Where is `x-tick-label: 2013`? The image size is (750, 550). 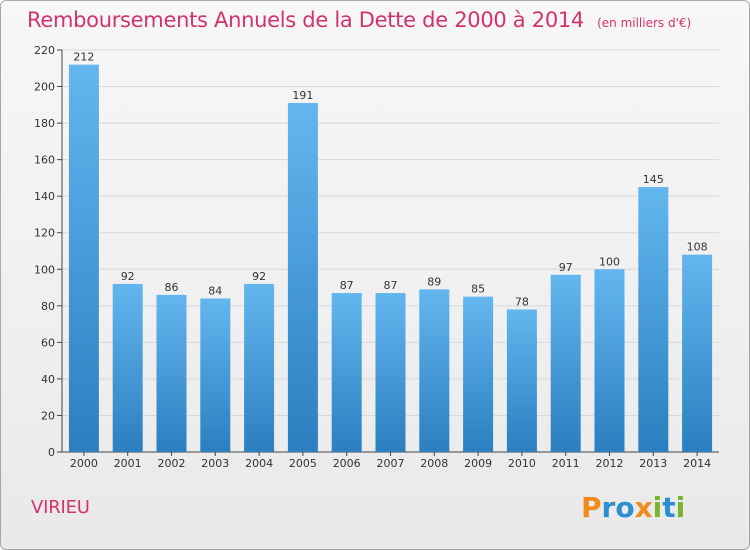
x-tick-label: 2013 is located at coordinates (653, 463).